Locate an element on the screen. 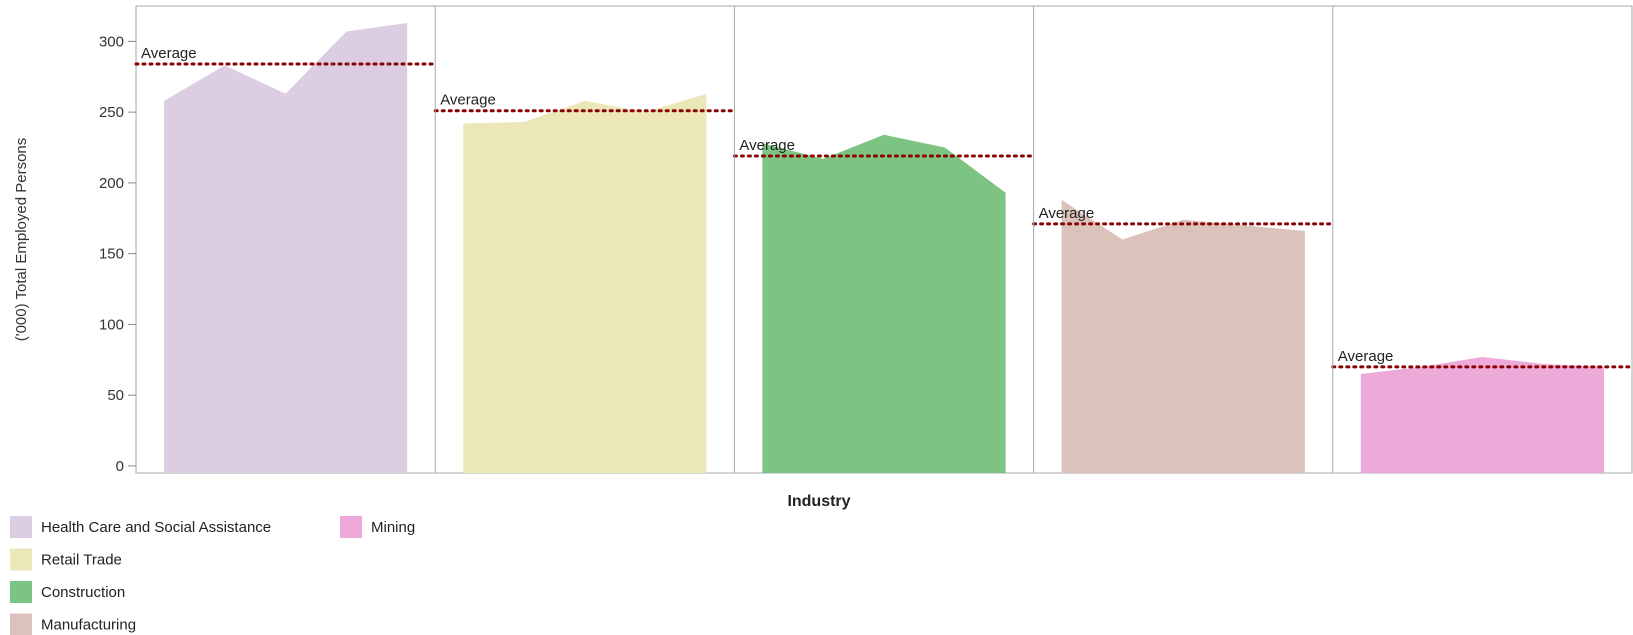 This screenshot has width=1633, height=635. panel-construction: Average is located at coordinates (884, 303).